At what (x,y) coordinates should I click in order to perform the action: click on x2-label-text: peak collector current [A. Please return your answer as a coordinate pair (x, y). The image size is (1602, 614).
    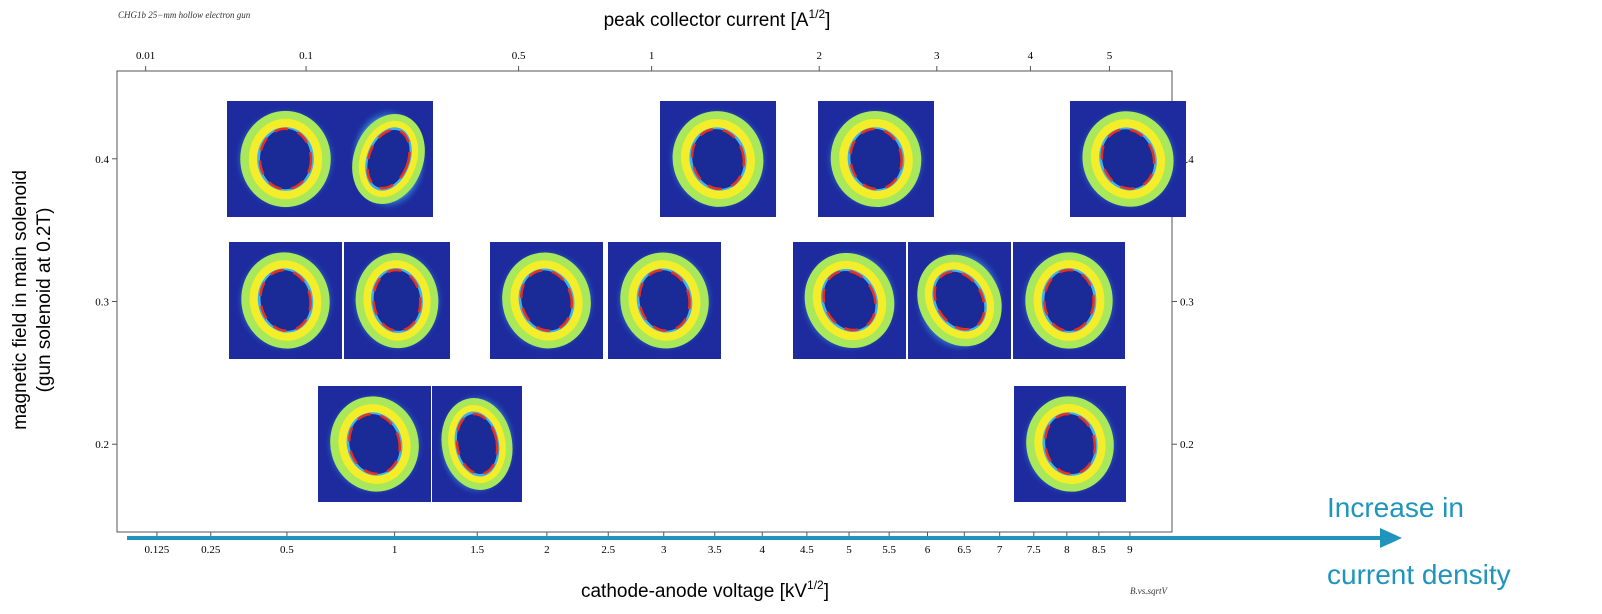
    Looking at the image, I should click on (706, 20).